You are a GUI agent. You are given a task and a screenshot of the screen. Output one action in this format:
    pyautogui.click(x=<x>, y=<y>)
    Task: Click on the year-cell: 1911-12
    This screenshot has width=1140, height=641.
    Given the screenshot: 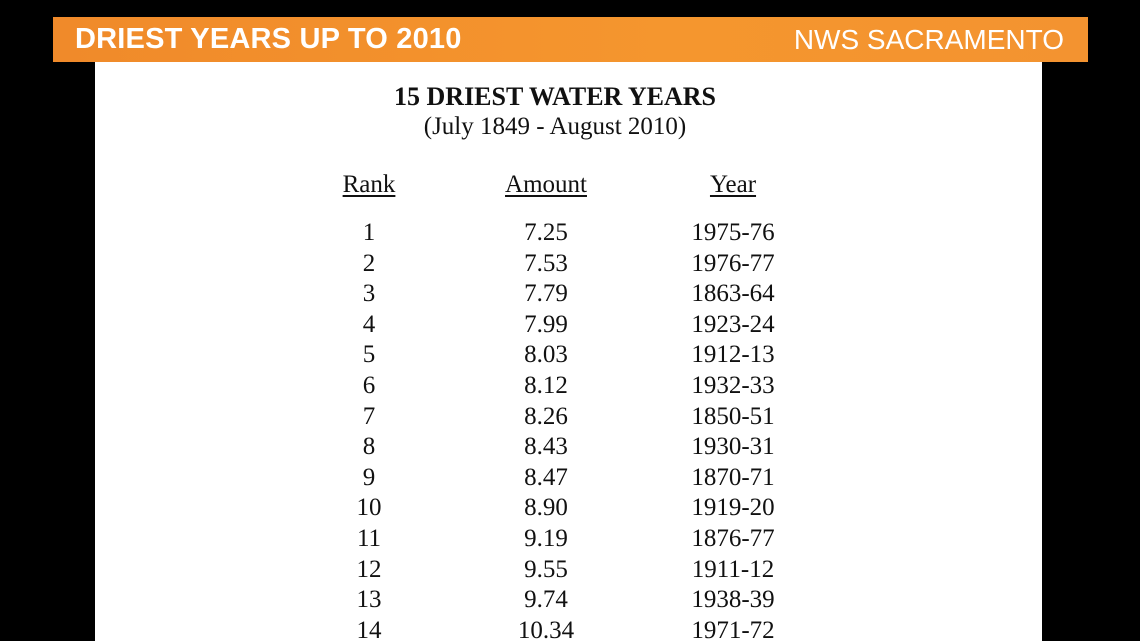 What is the action you would take?
    pyautogui.click(x=733, y=569)
    